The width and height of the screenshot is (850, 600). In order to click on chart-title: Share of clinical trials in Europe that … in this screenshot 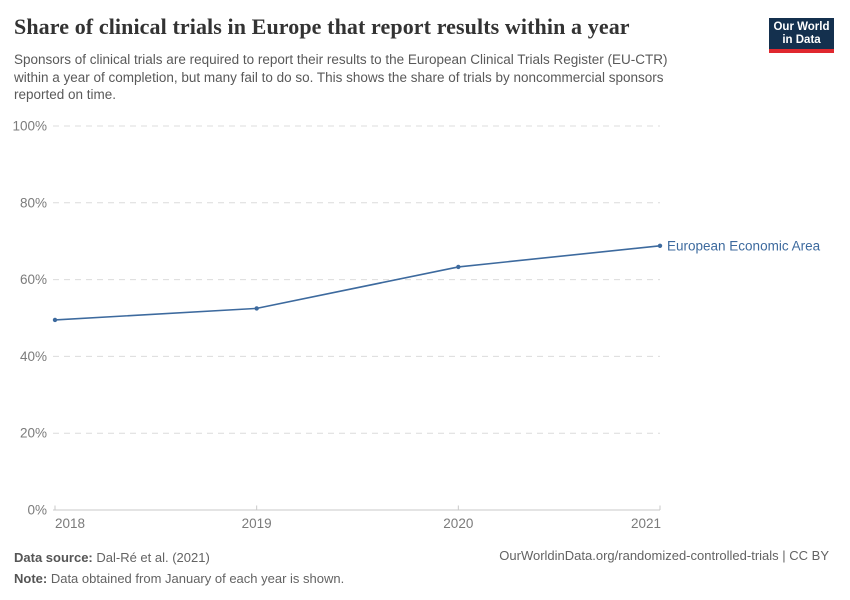, I will do `click(322, 26)`.